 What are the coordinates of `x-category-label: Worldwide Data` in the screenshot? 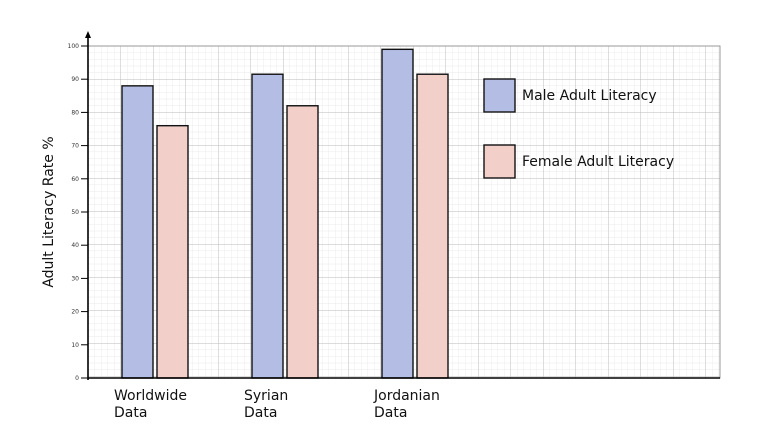 It's located at (150, 404).